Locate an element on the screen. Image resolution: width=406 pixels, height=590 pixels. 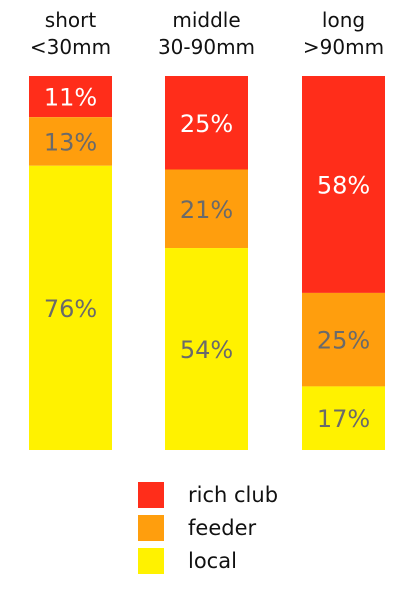
category-label-0-line-1: <30mm is located at coordinates (70, 47).